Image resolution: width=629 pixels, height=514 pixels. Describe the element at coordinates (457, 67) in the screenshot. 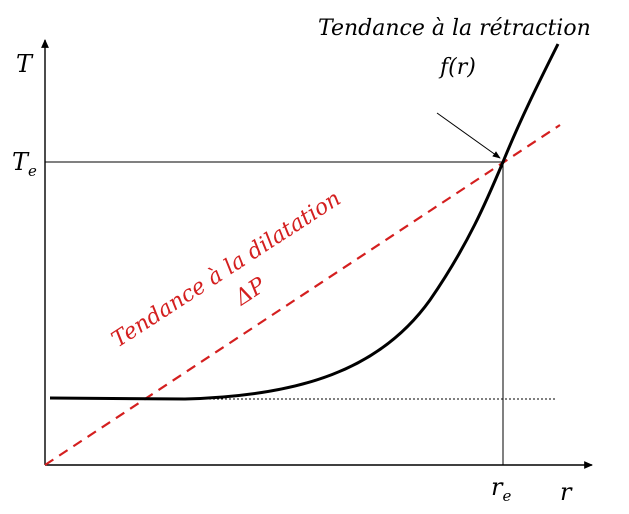

I see `retraction-func: f(r)` at that location.